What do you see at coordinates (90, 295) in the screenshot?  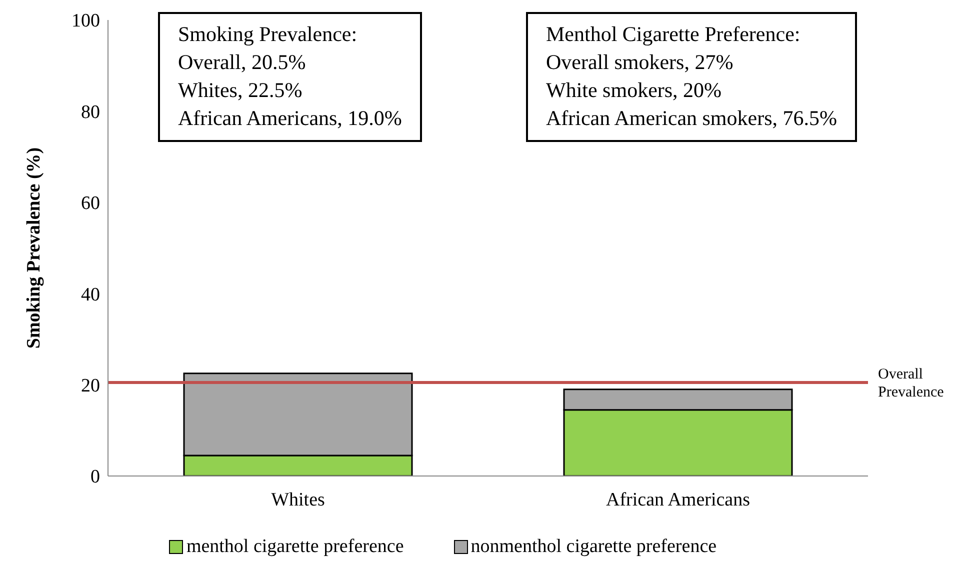 I see `y-tick-label: 40` at bounding box center [90, 295].